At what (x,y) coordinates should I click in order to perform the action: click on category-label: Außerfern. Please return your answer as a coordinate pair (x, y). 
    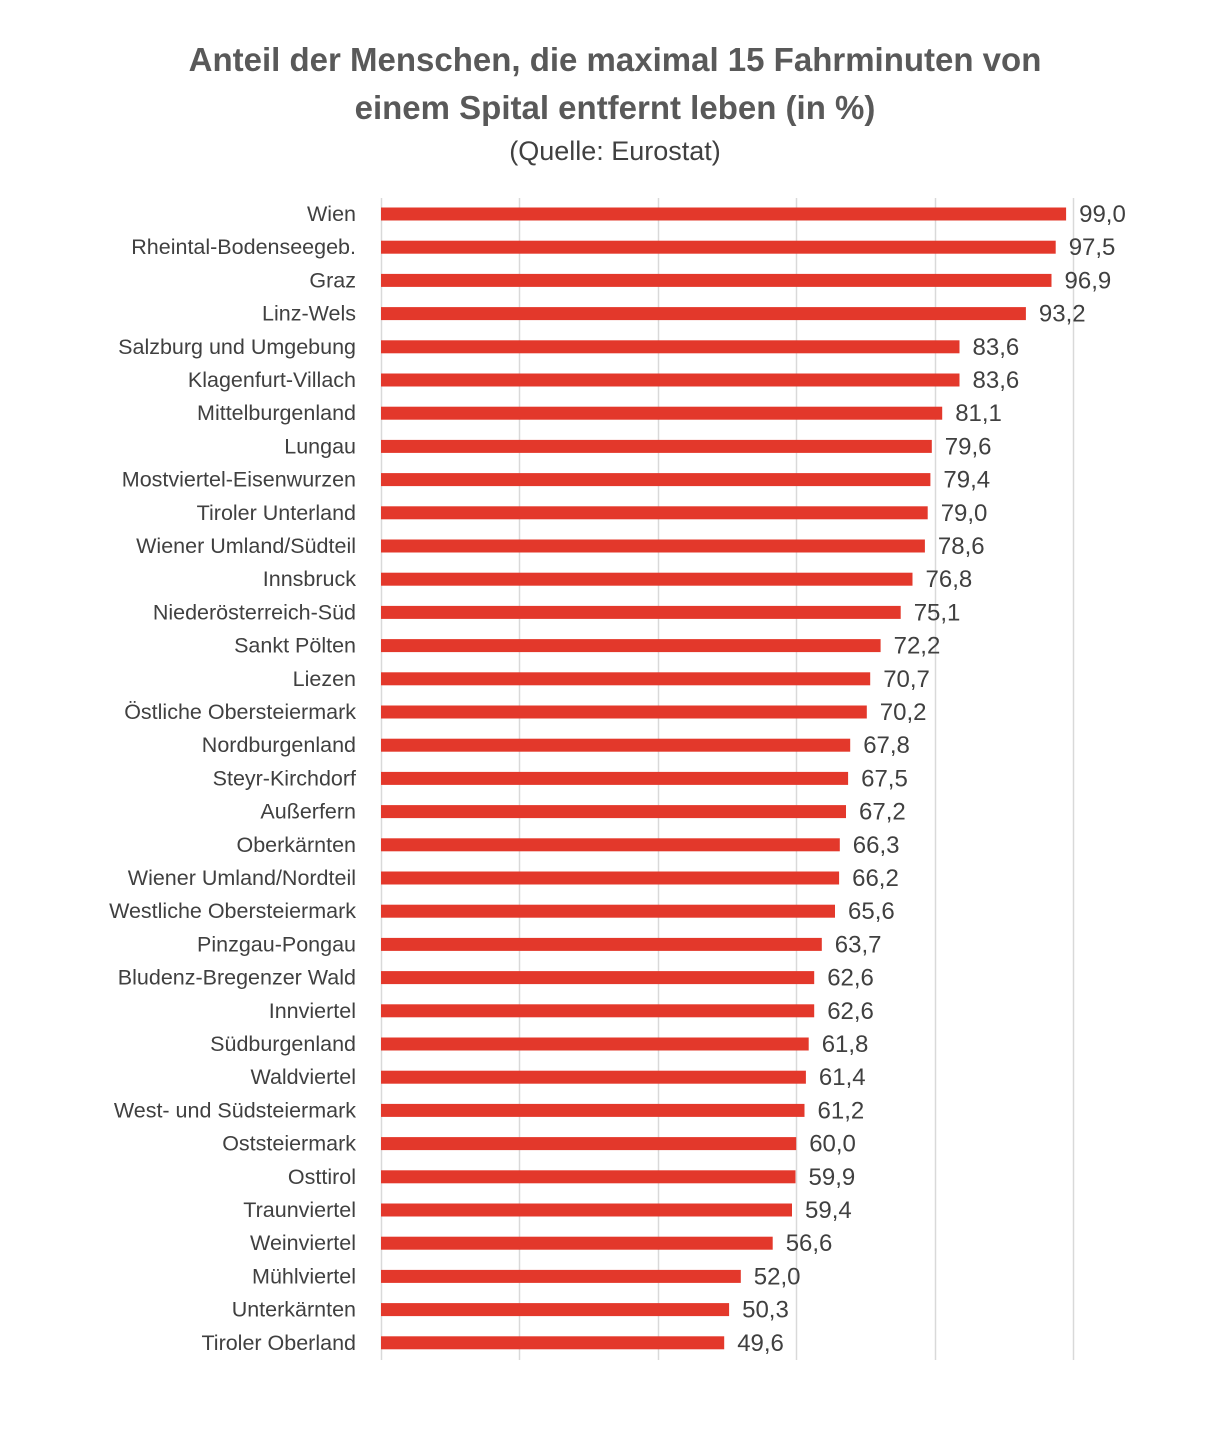
    Looking at the image, I should click on (308, 812).